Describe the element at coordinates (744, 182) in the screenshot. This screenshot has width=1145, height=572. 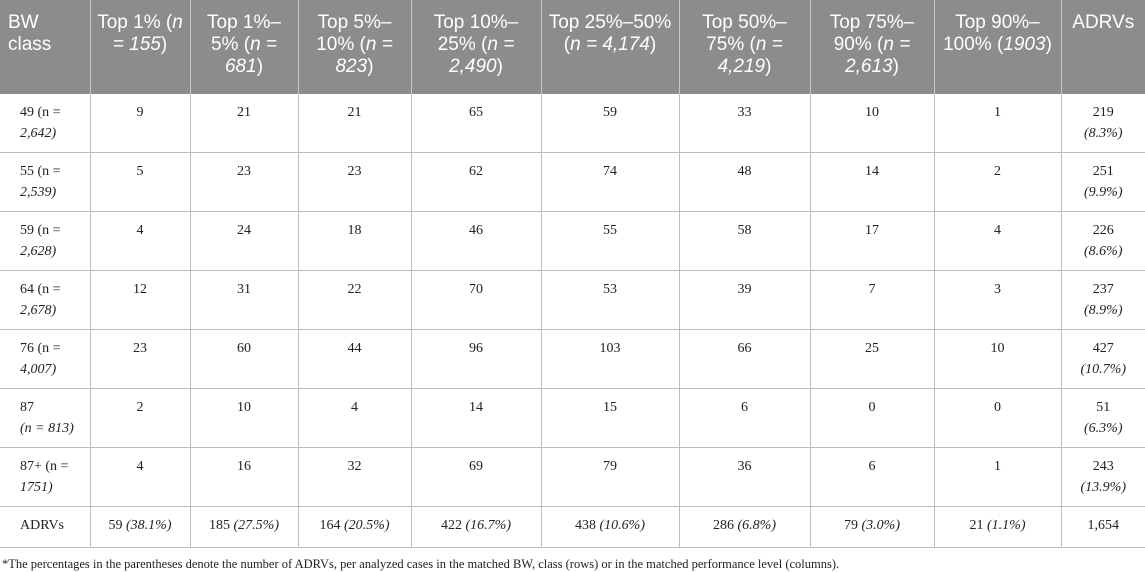
I see `count-cell: 48` at that location.